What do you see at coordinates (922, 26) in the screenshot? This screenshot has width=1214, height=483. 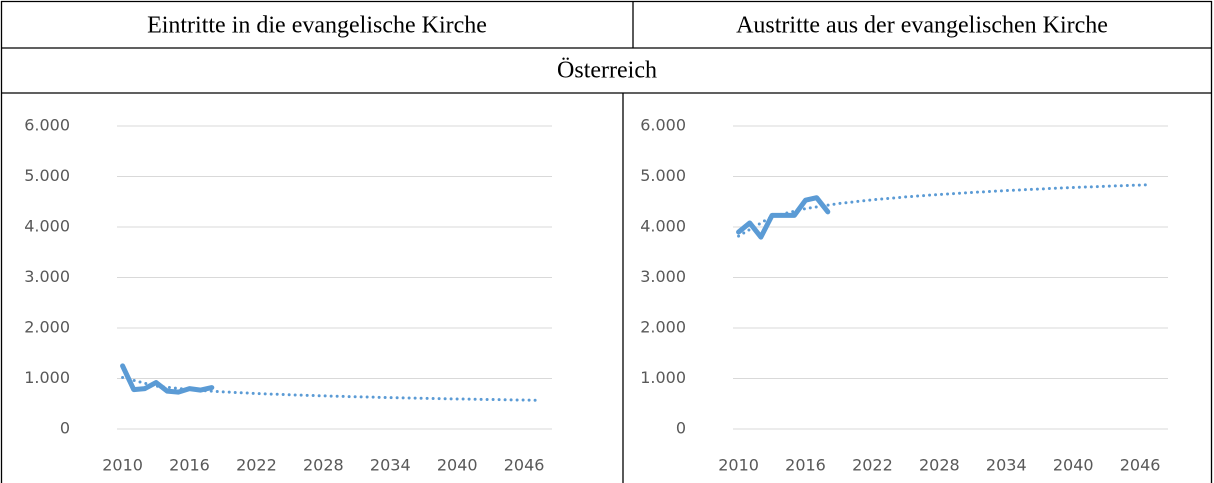 I see `column-header: Austritte aus der evangelischen Kirche` at bounding box center [922, 26].